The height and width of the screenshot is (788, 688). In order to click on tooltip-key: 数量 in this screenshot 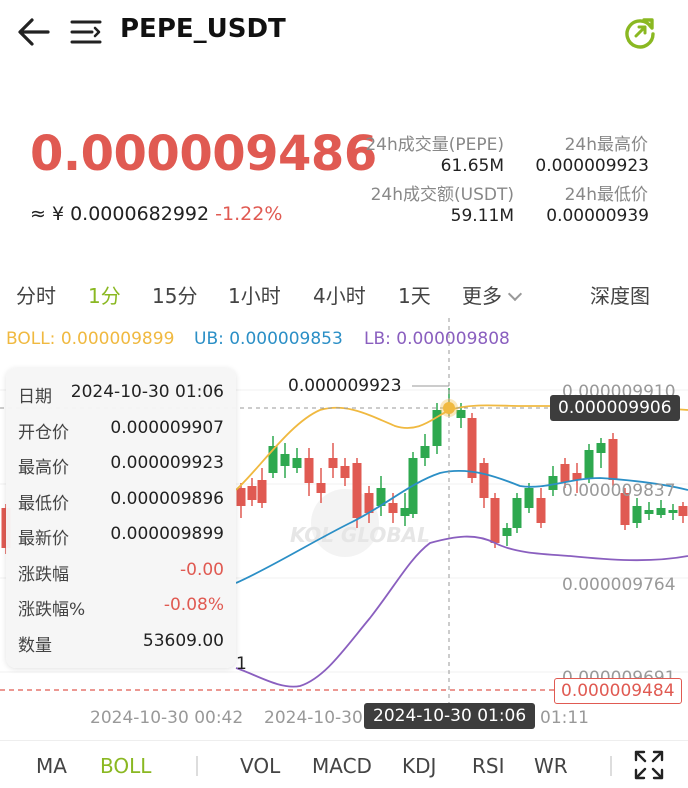, I will do `click(35, 645)`.